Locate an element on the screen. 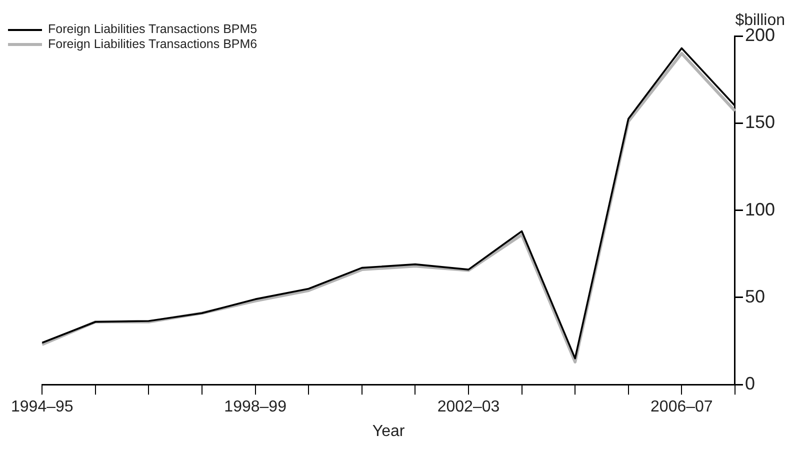 The height and width of the screenshot is (451, 793). y-tick-label: 50 is located at coordinates (754, 296).